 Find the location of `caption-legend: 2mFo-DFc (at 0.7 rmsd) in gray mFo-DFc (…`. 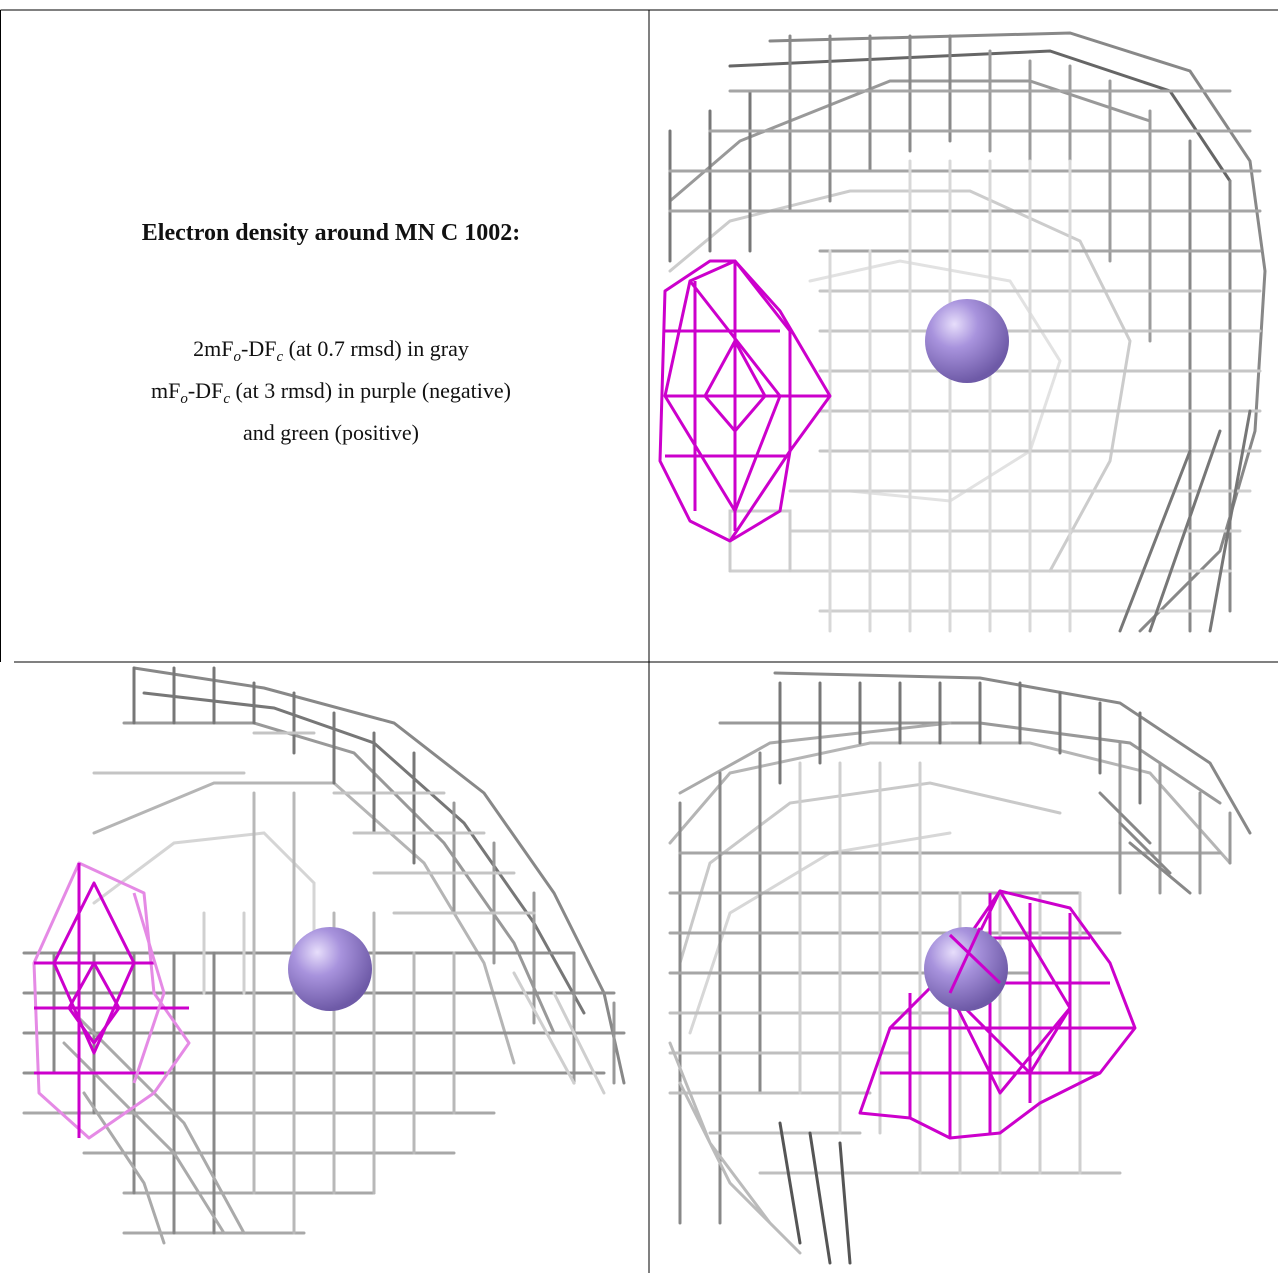

caption-legend: 2mFo-DFc (at 0.7 rmsd) in gray mFo-DFc (… is located at coordinates (331, 391).